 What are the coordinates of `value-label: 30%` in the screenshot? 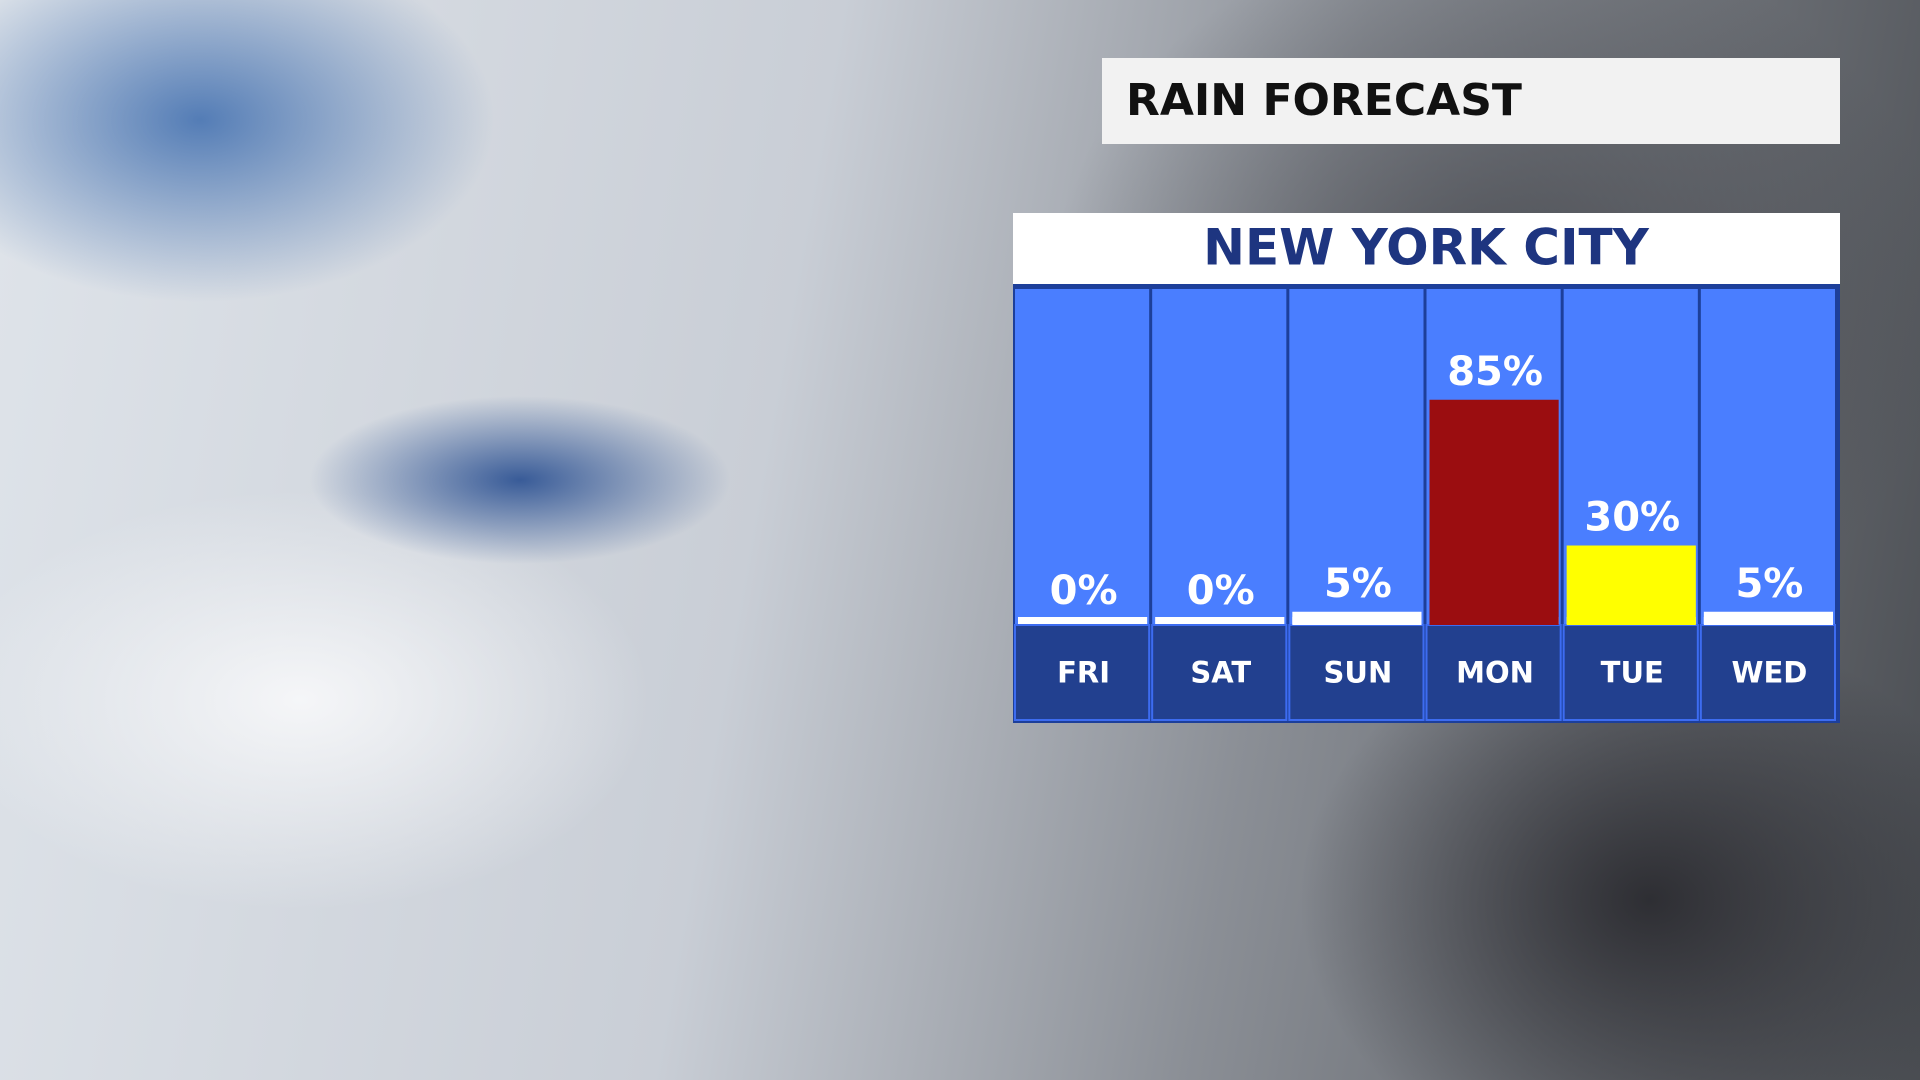 It's located at (1632, 518).